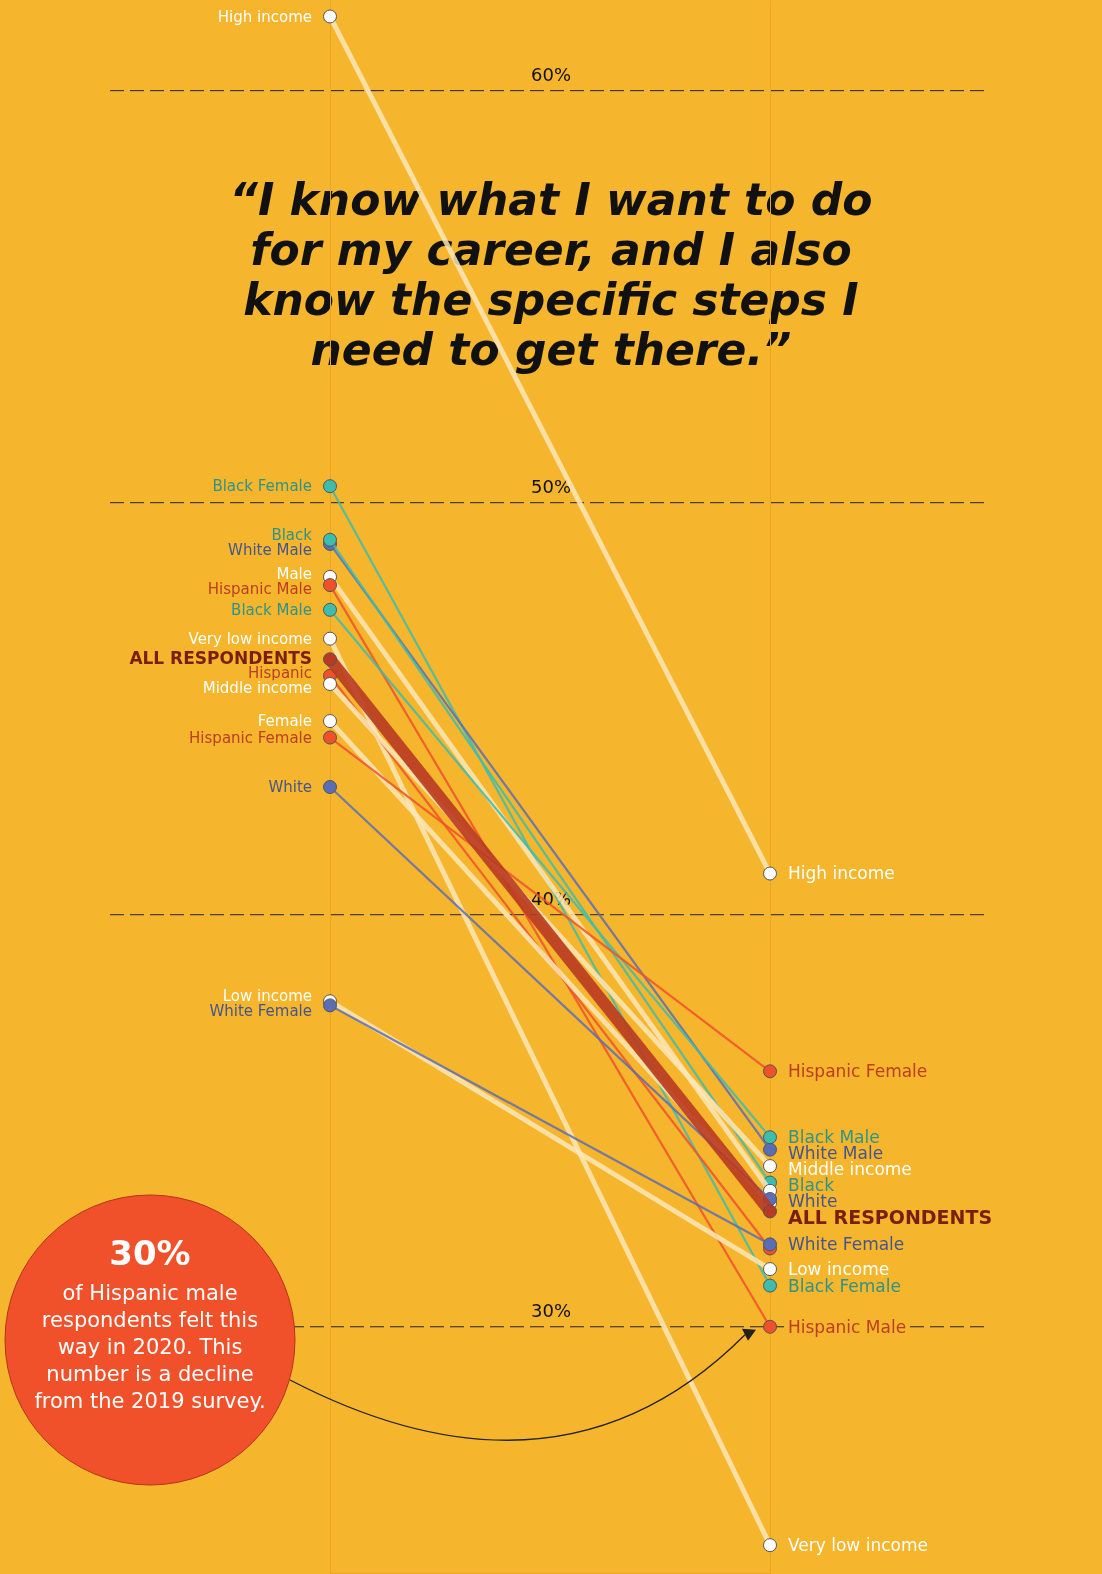 The width and height of the screenshot is (1102, 1574). I want to click on text: Very low income, so click(250, 638).